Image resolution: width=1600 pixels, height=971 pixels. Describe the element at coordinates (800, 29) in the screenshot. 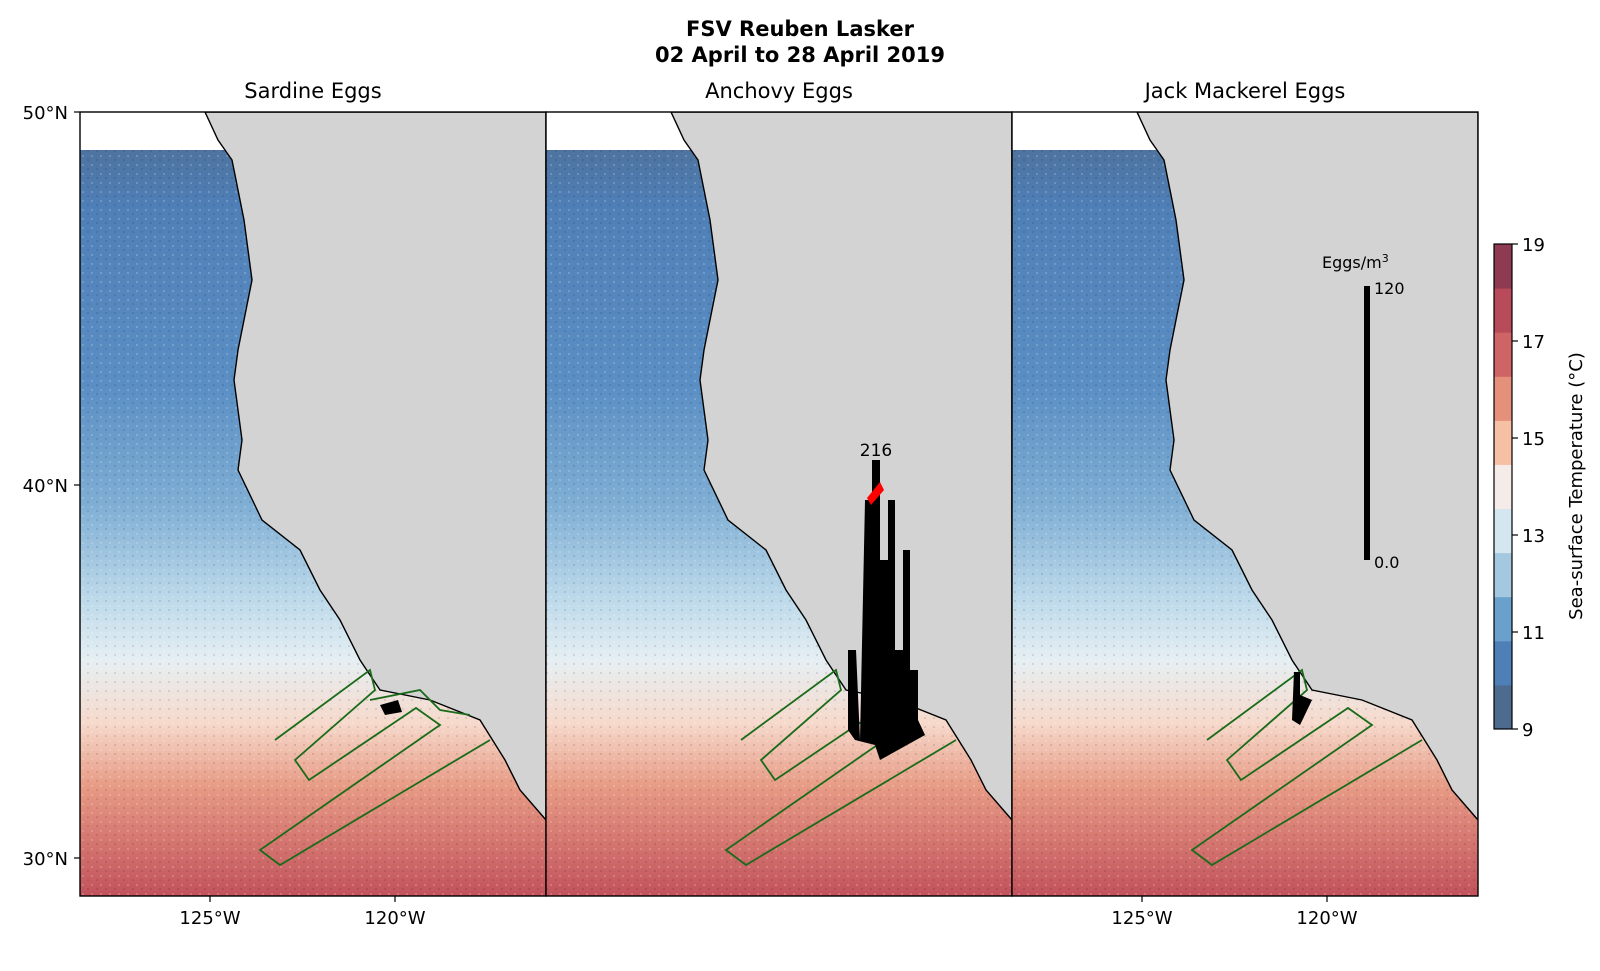

I see `figure-title-line1: FSV Reuben Lasker` at that location.